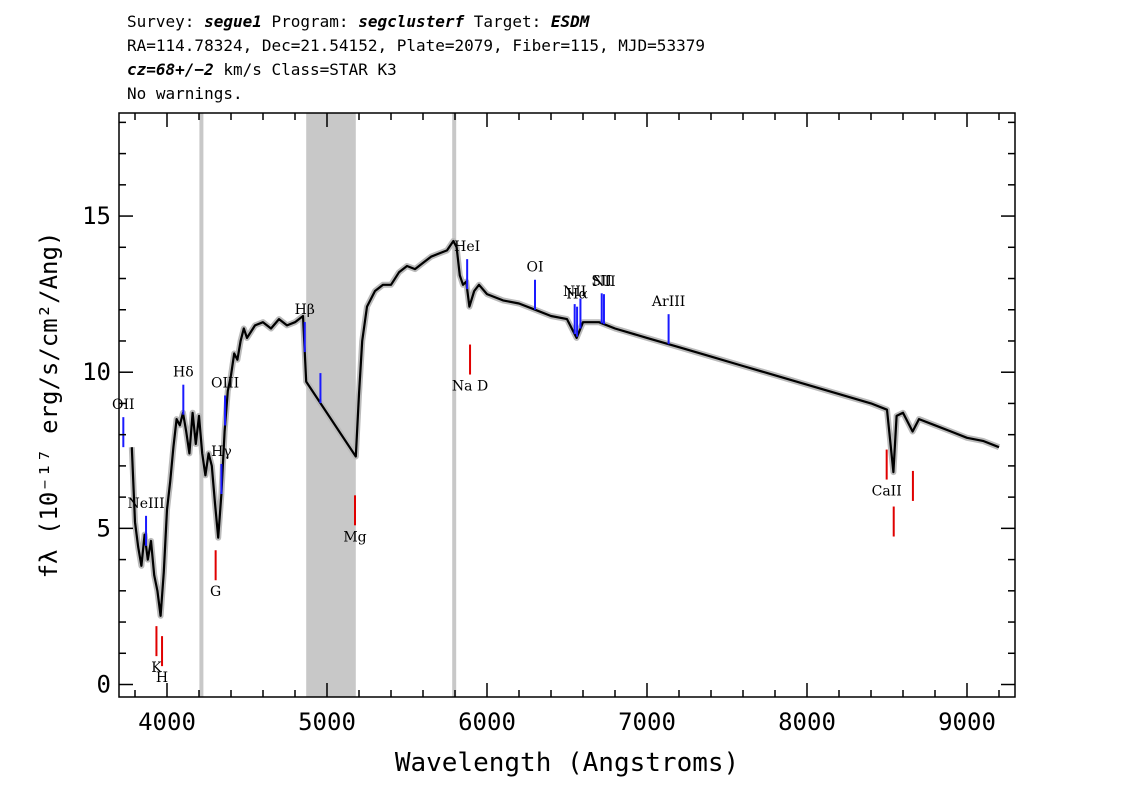 The width and height of the screenshot is (1134, 810). Describe the element at coordinates (887, 492) in the screenshot. I see `absorption-label: CaII` at that location.